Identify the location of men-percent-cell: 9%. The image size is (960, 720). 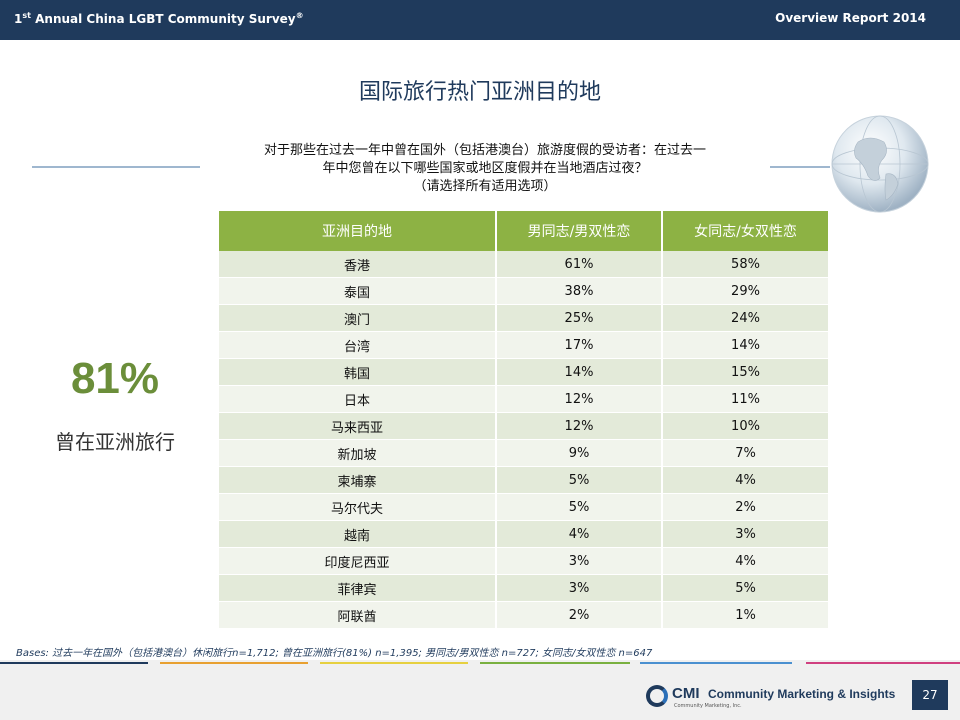
(580, 453).